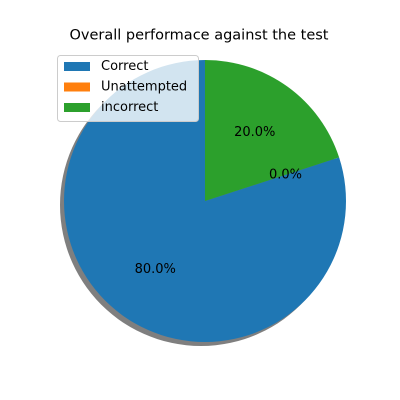 Image resolution: width=400 pixels, height=400 pixels. I want to click on pie-label-correct: 80.0%, so click(155, 269).